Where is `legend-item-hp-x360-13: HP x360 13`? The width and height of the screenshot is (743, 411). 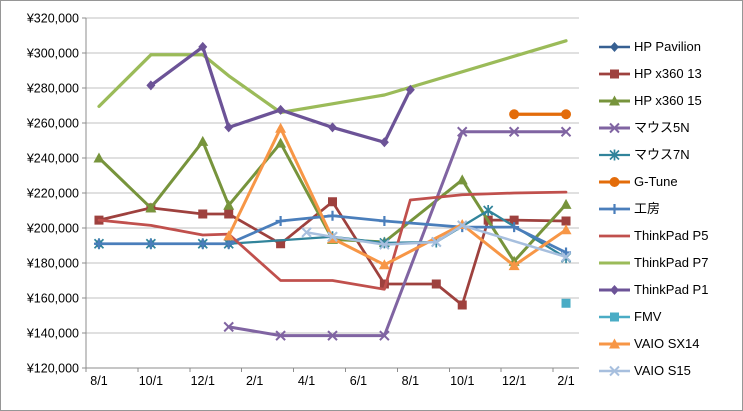
legend-item-hp-x360-13: HP x360 13 is located at coordinates (653, 73).